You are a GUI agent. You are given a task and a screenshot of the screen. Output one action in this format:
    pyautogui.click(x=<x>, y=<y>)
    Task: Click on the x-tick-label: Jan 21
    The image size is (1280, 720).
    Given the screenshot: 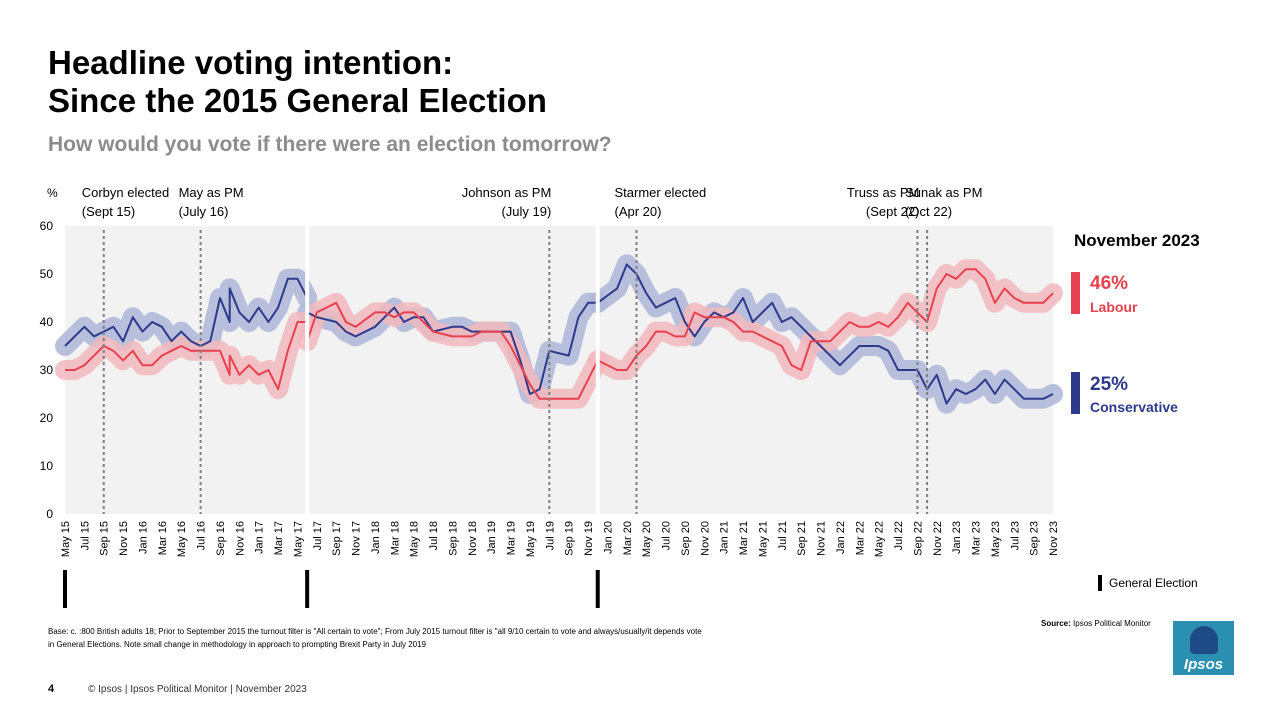 What is the action you would take?
    pyautogui.click(x=725, y=537)
    